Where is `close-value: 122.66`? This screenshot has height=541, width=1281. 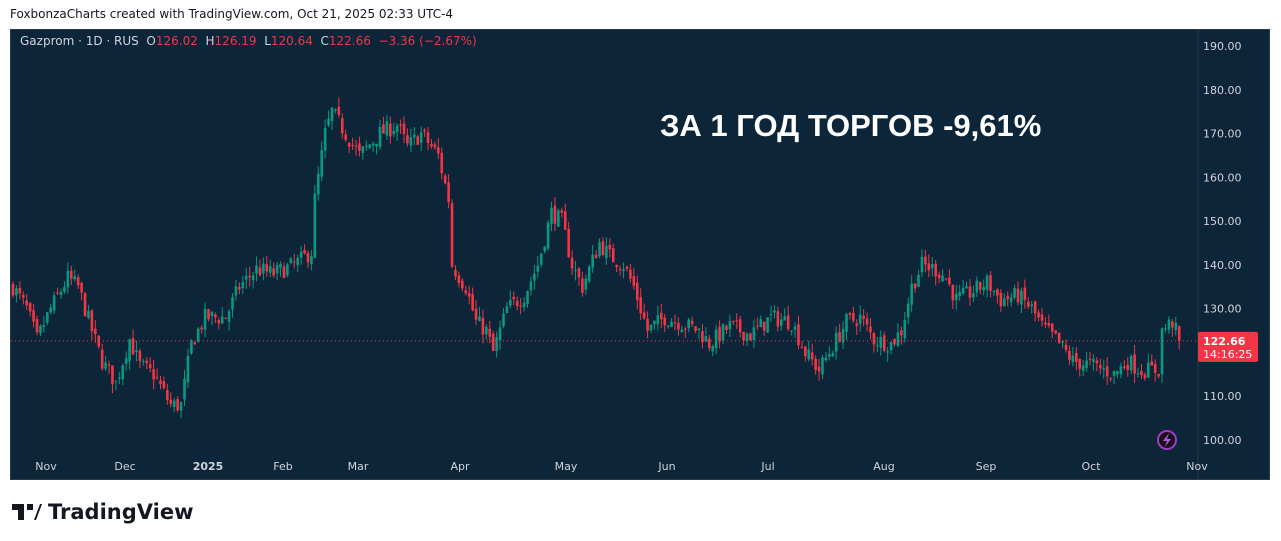
close-value: 122.66 is located at coordinates (349, 41).